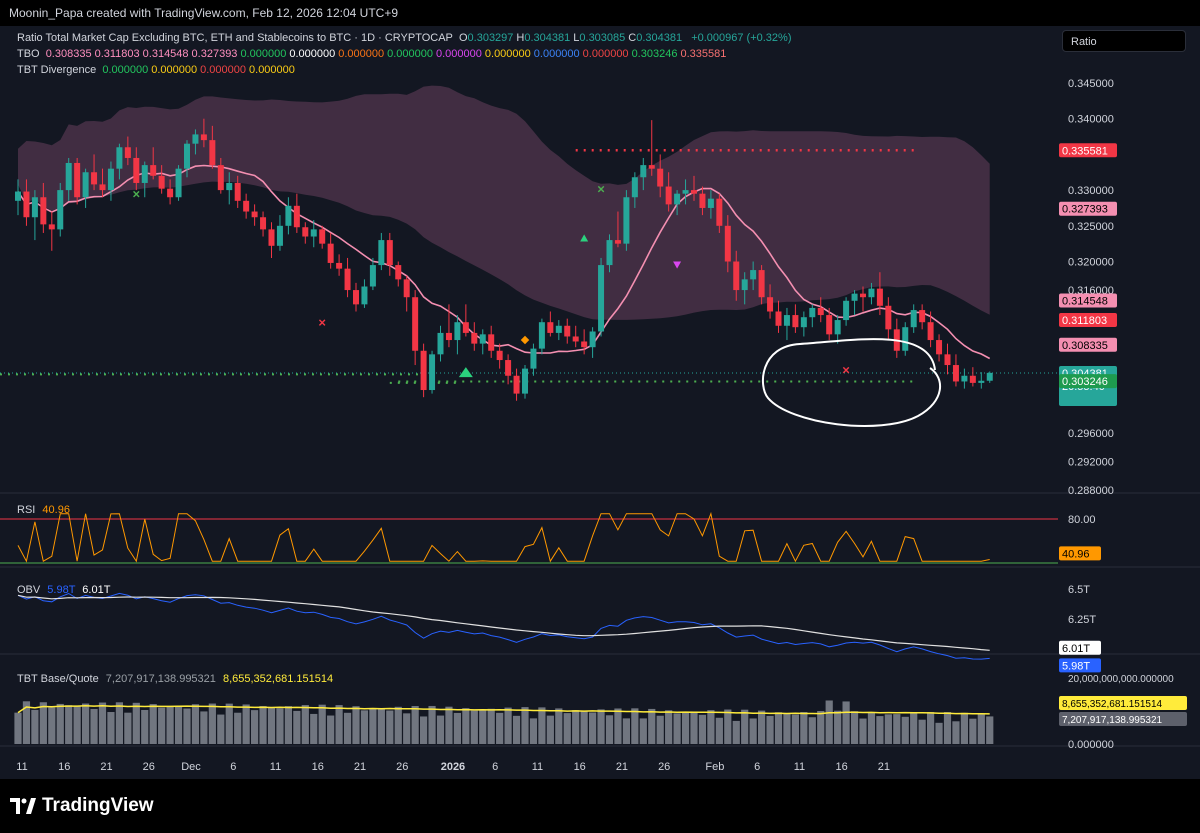 This screenshot has height=833, width=1200. I want to click on rsi-legend: RSI 40.96, so click(43, 510).